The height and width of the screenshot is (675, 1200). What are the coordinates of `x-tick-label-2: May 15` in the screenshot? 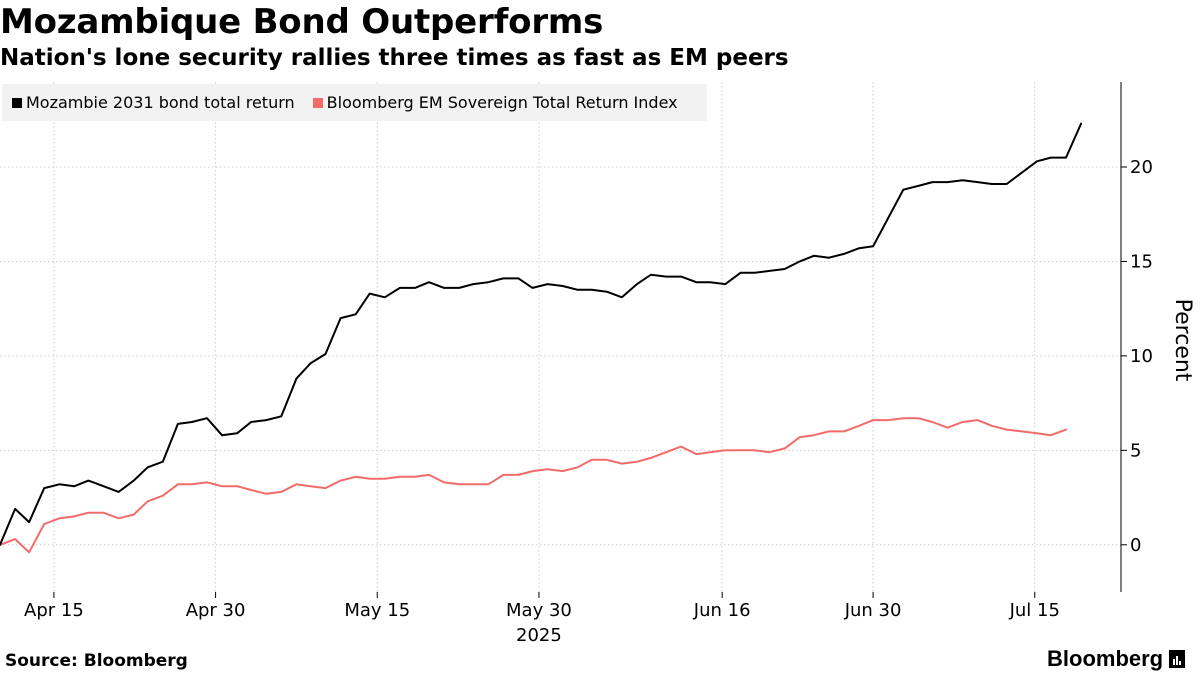 It's located at (377, 610).